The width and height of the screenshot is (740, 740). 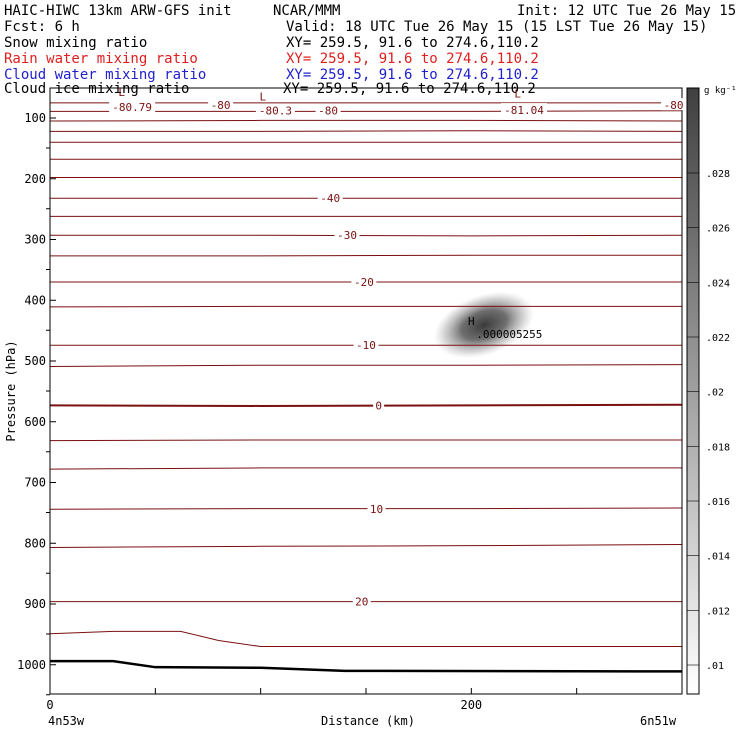 I want to click on terrain-line, so click(x=366, y=666).